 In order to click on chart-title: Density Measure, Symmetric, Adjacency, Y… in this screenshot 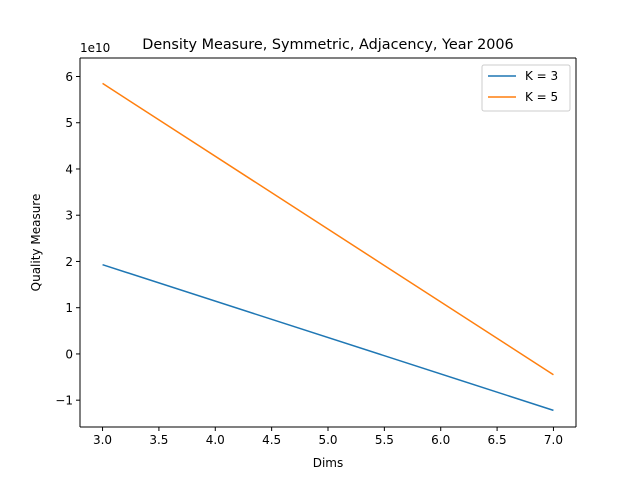, I will do `click(327, 45)`.